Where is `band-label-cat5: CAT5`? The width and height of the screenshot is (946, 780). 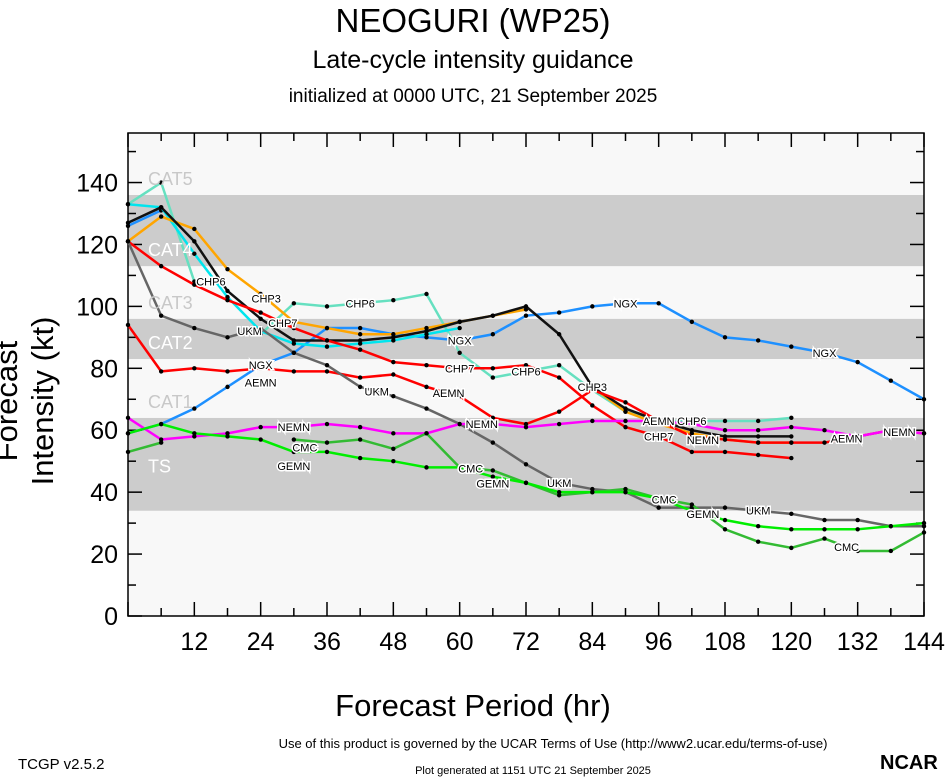
band-label-cat5: CAT5 is located at coordinates (170, 179).